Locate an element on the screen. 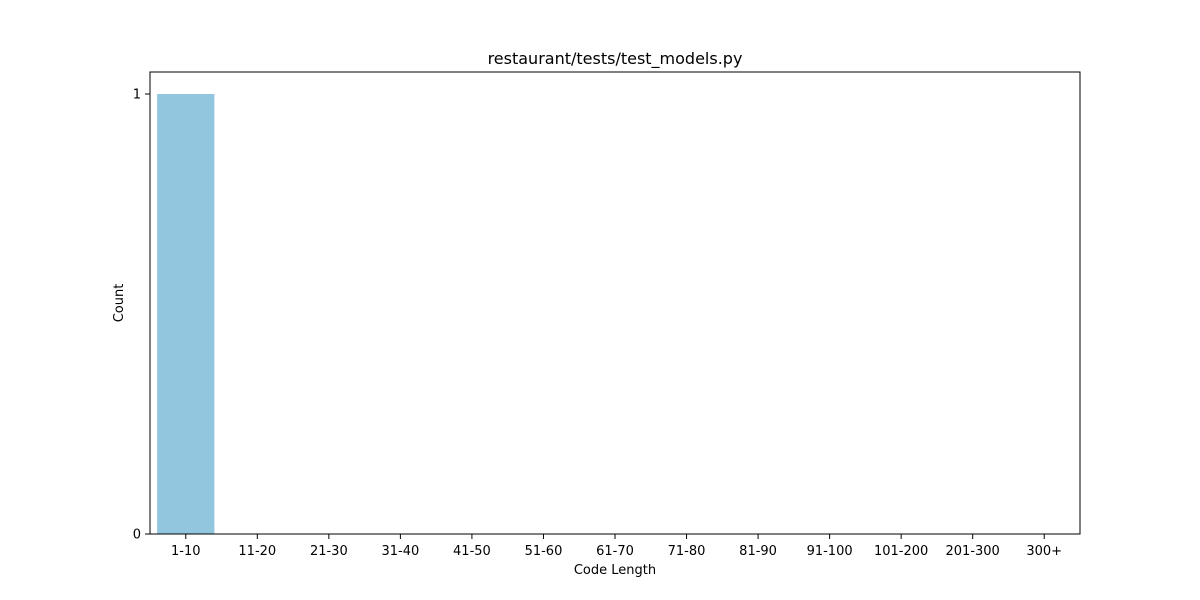 This screenshot has height=600, width=1200. x-tick-label: 71-80 is located at coordinates (687, 551).